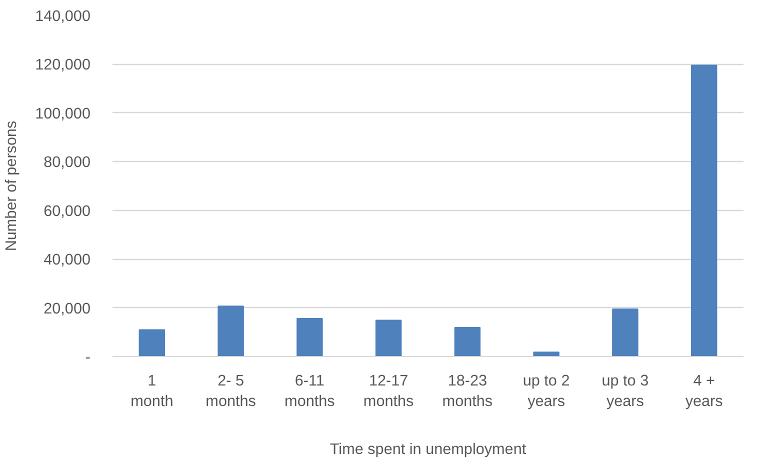 Image resolution: width=758 pixels, height=460 pixels. Describe the element at coordinates (63, 16) in the screenshot. I see `y-tick-label: 140,000` at that location.